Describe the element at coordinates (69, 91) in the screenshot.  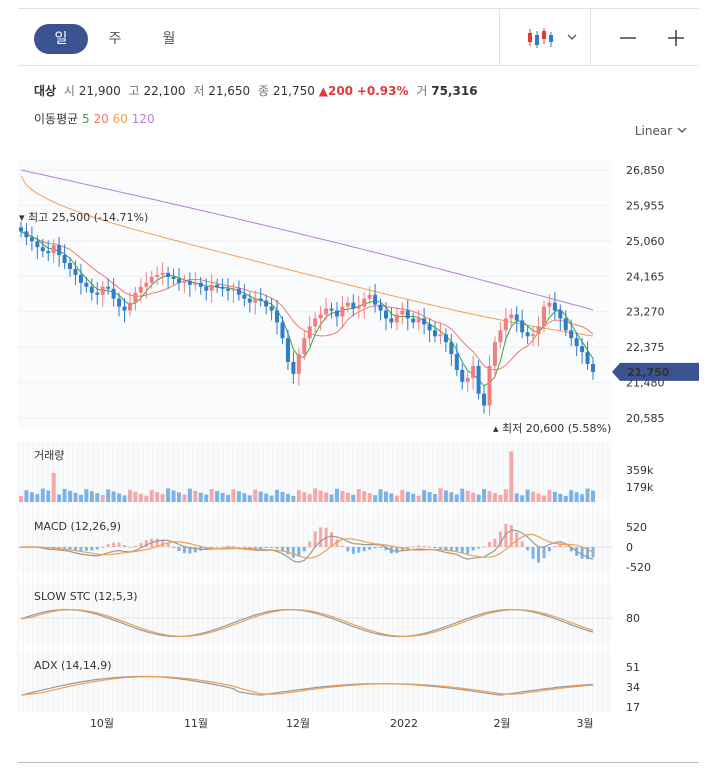
I see `open-label: 시` at that location.